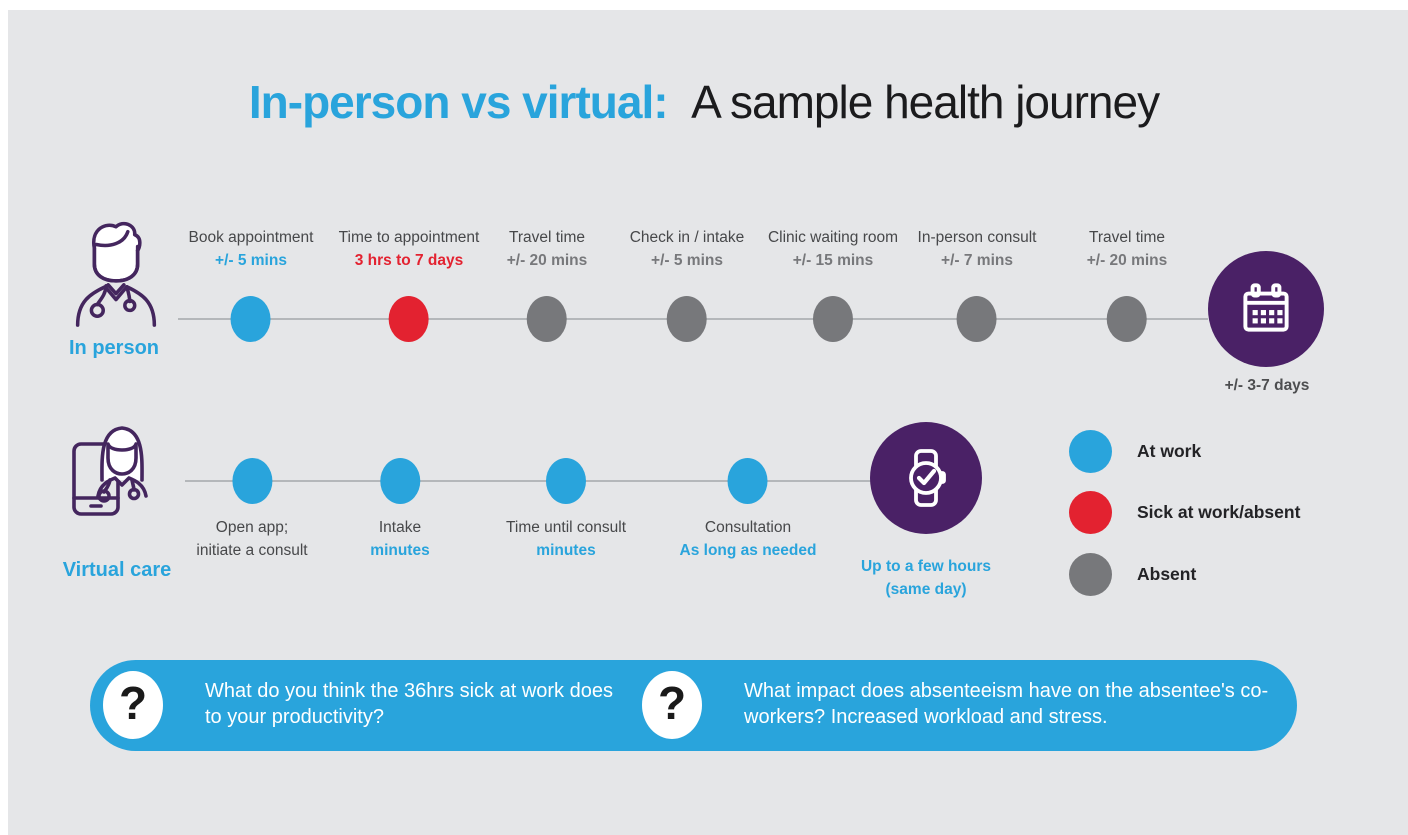 This screenshot has height=835, width=1408. Describe the element at coordinates (926, 566) in the screenshot. I see `milestone-caption: Up to a few hours` at that location.